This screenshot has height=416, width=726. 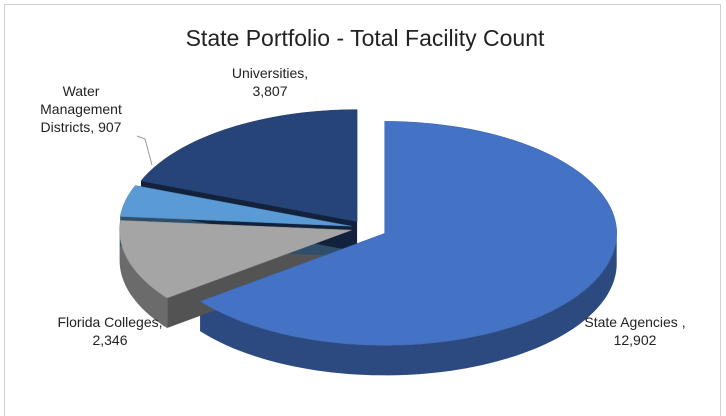 What do you see at coordinates (110, 331) in the screenshot?
I see `label-1: Florida Colleges, 2,346` at bounding box center [110, 331].